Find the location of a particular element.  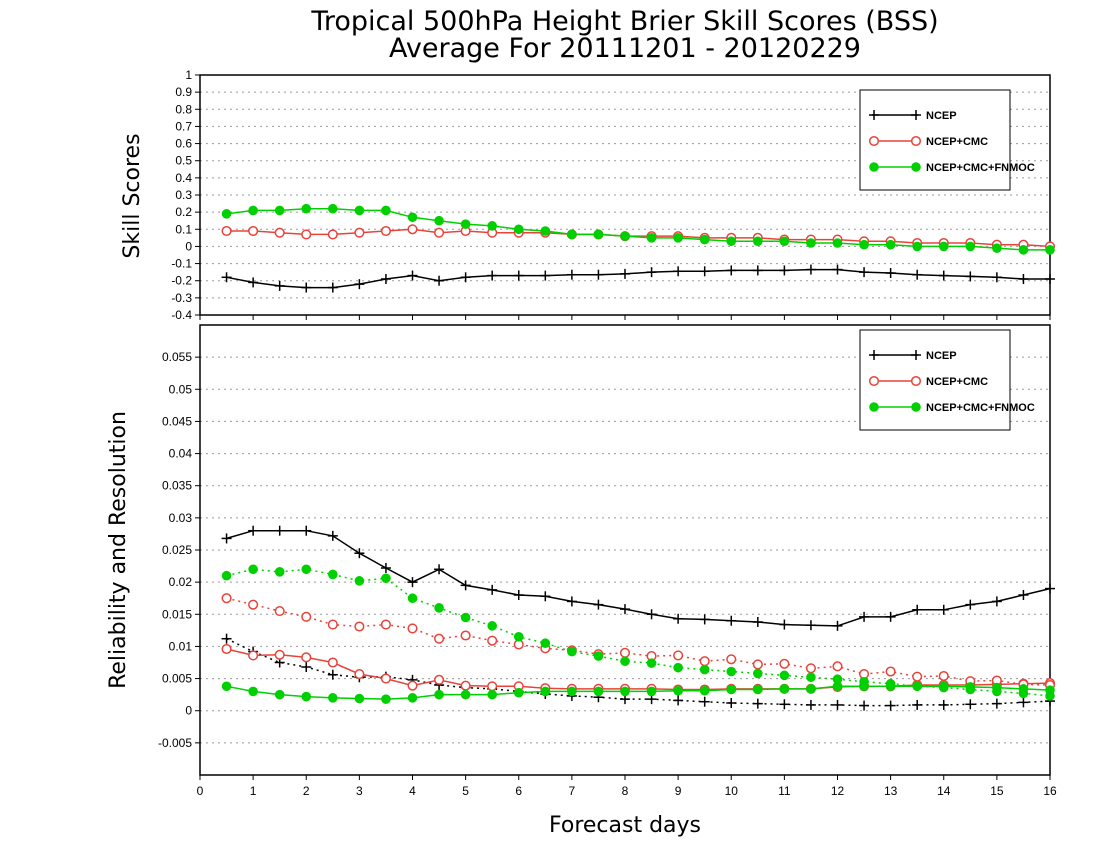

bottom-legend-entry-ncep-marker-start is located at coordinates (874, 355).